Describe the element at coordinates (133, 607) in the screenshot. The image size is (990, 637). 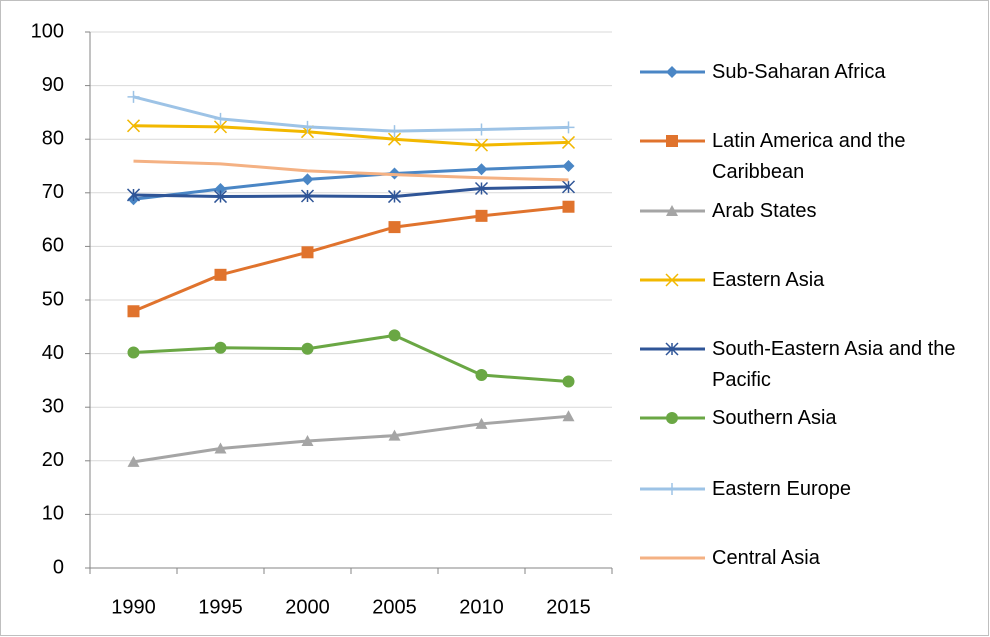
I see `x-tick-label: 1990` at that location.